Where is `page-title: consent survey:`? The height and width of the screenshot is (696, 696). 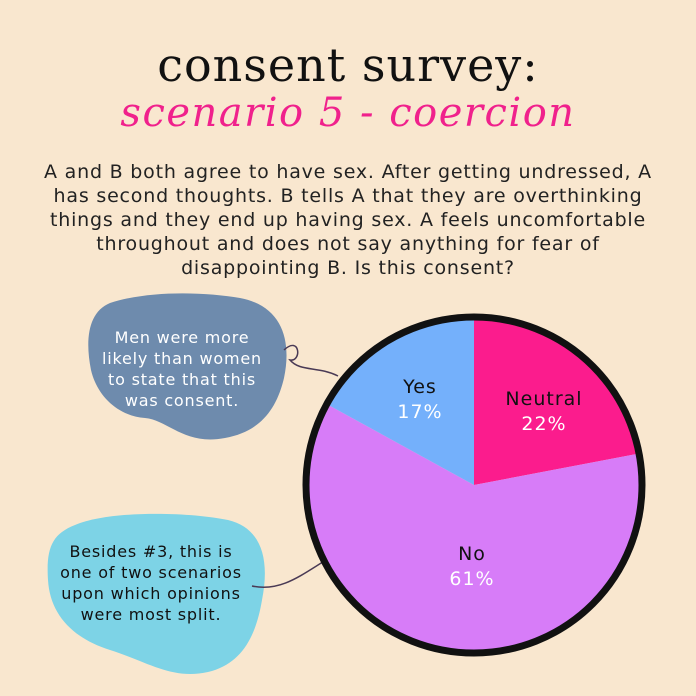 page-title: consent survey: is located at coordinates (348, 65).